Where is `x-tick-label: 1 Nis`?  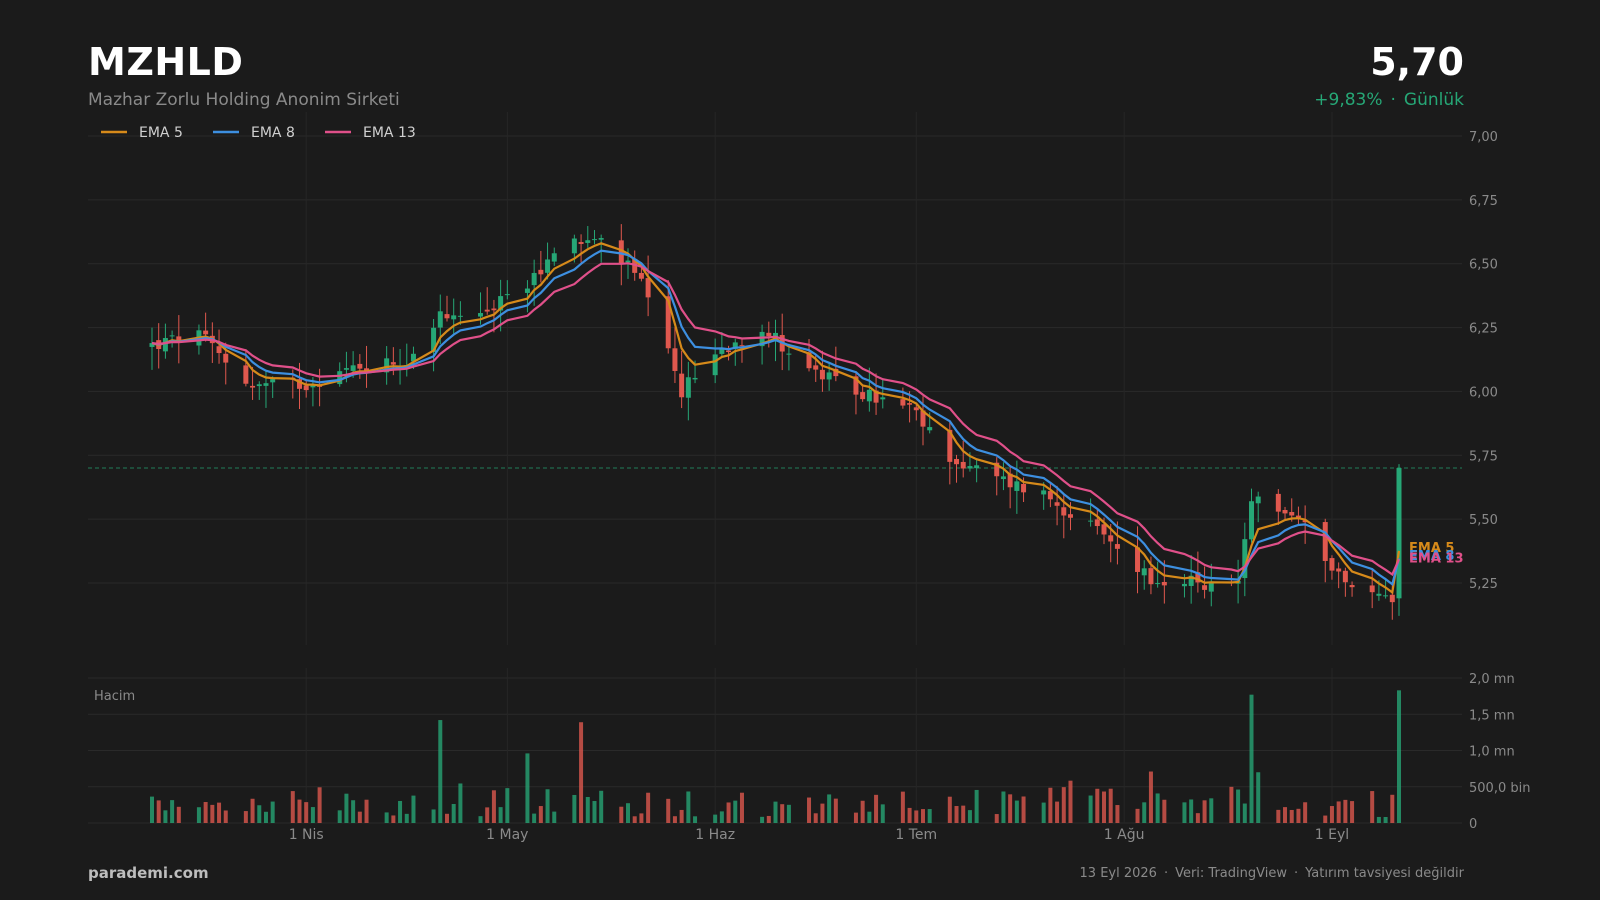 x-tick-label: 1 Nis is located at coordinates (306, 835).